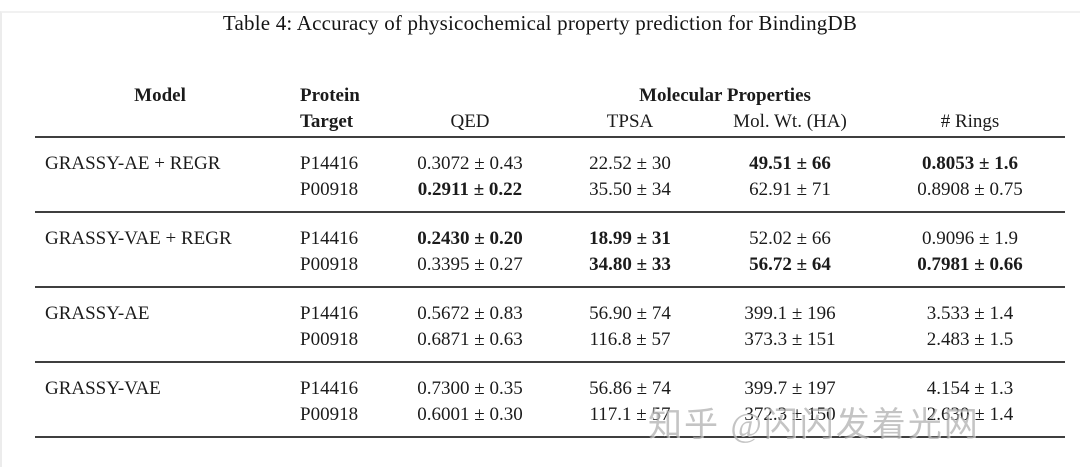 Image resolution: width=1080 pixels, height=467 pixels. What do you see at coordinates (790, 163) in the screenshot?
I see `molwt-value-cell: 49.51 ± 66` at bounding box center [790, 163].